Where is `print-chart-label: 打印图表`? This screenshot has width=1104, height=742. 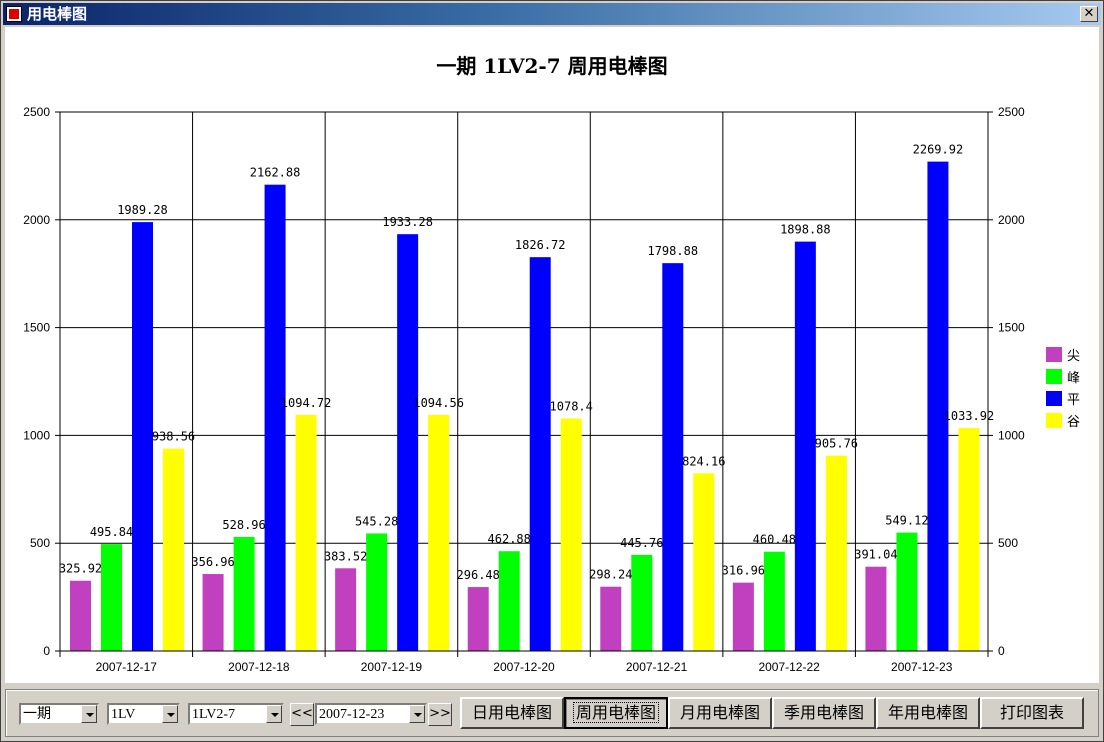 print-chart-label: 打印图表 is located at coordinates (1031, 712).